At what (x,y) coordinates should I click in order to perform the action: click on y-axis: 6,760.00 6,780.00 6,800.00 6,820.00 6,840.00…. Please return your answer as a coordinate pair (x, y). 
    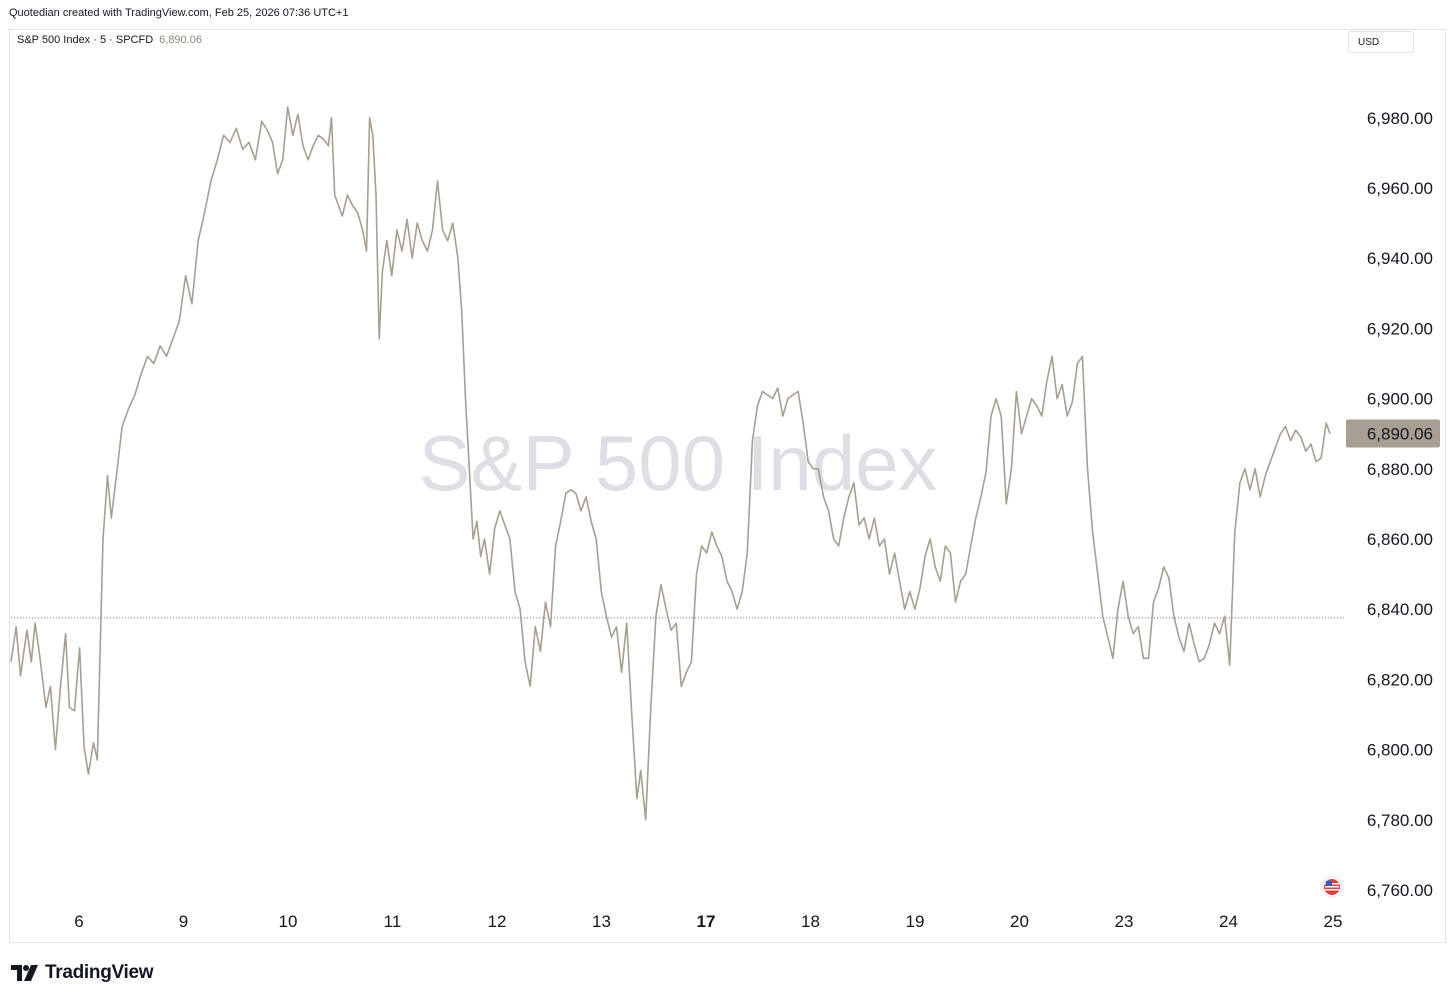
    Looking at the image, I should click on (1400, 504).